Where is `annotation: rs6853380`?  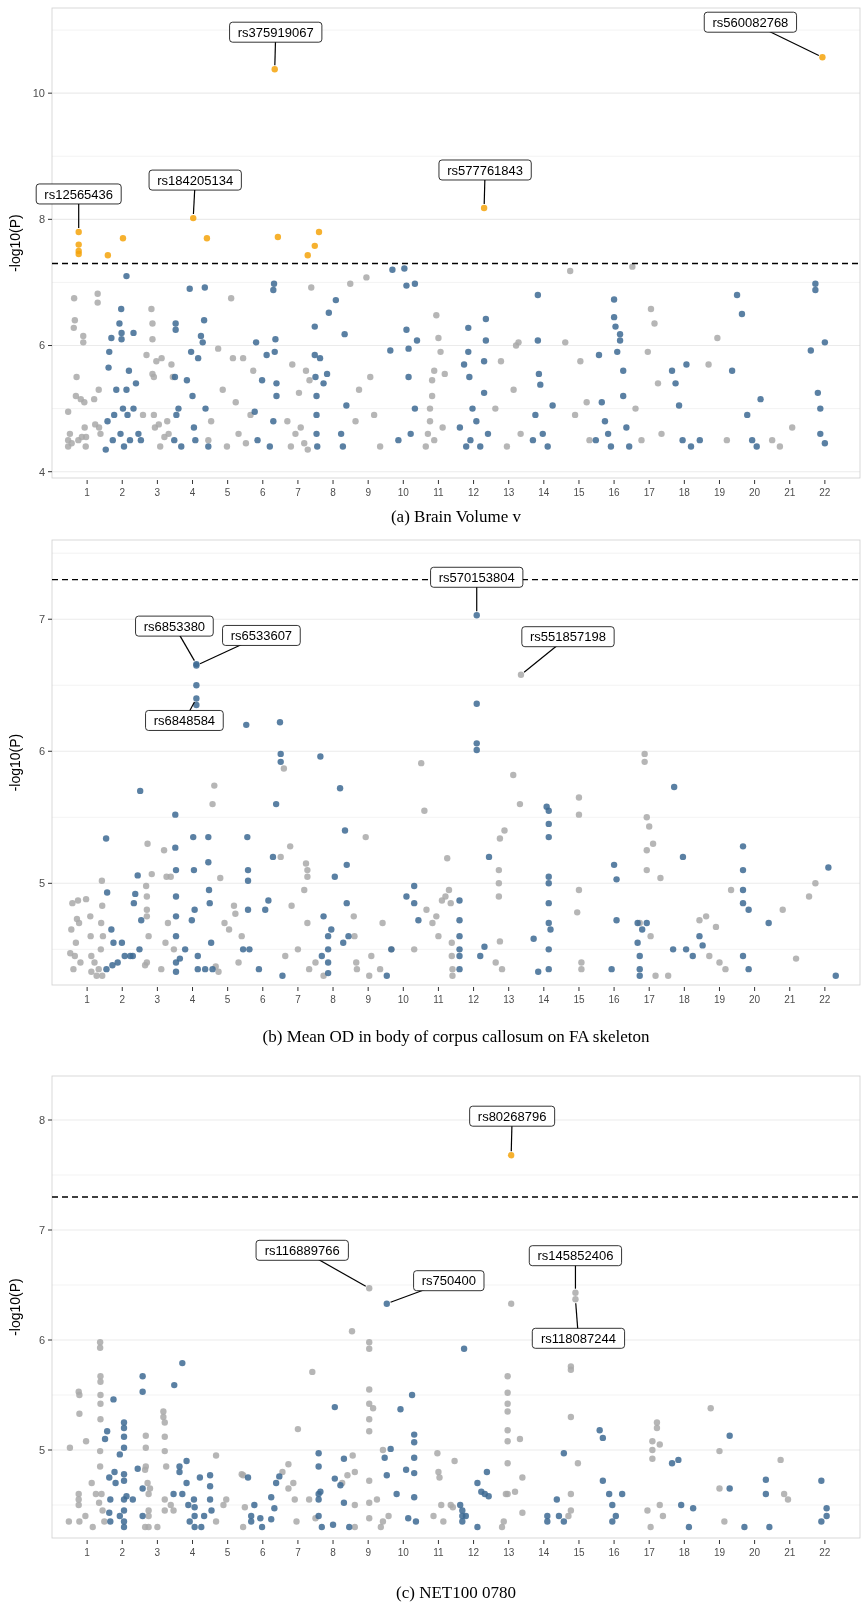
annotation: rs6853380 is located at coordinates (174, 626).